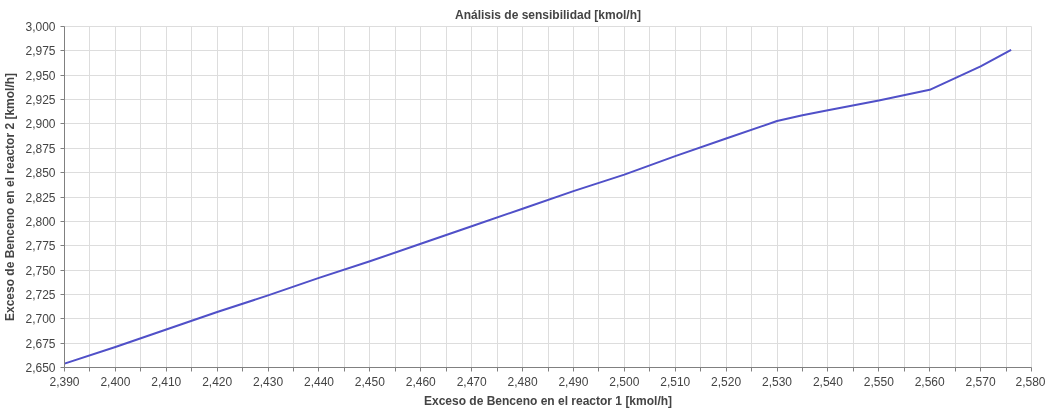 This screenshot has height=413, width=1049. What do you see at coordinates (64, 381) in the screenshot?
I see `x-tick-label: 2,390` at bounding box center [64, 381].